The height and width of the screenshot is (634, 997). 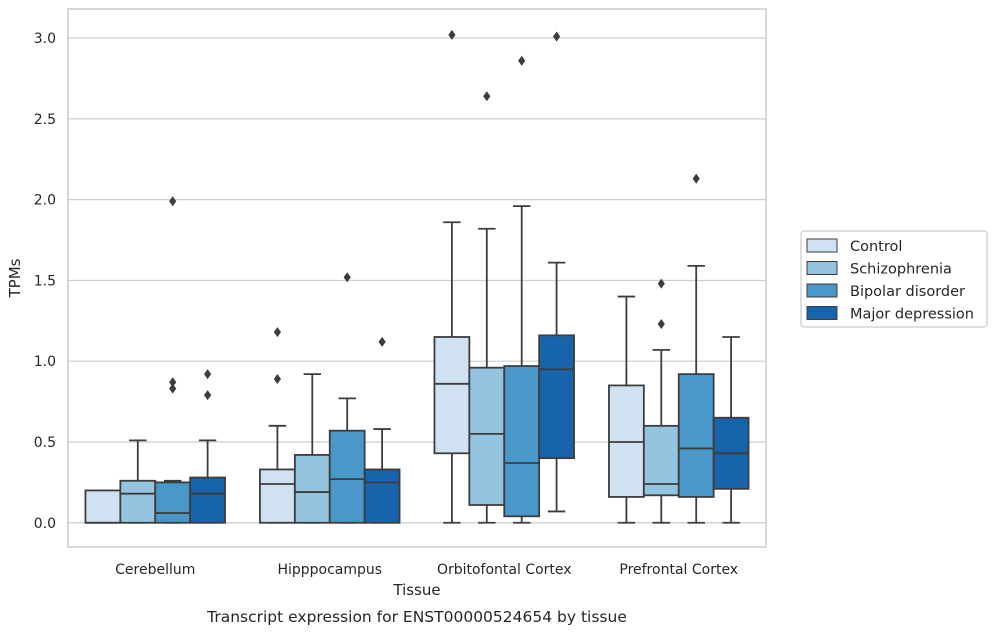 What do you see at coordinates (876, 247) in the screenshot?
I see `legend-label: Control` at bounding box center [876, 247].